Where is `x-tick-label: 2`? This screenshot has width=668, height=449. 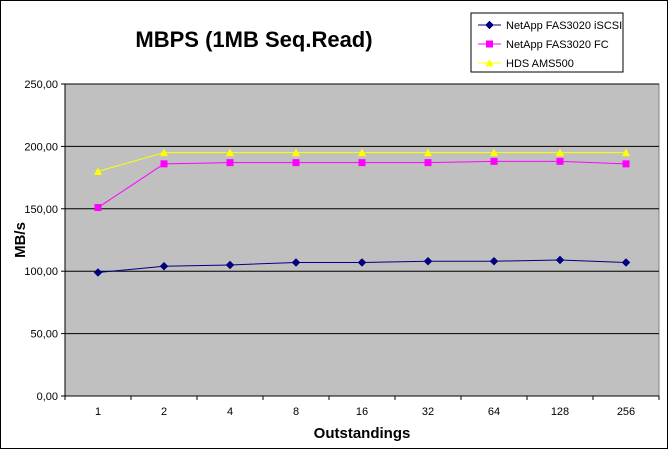
x-tick-label: 2 is located at coordinates (164, 412).